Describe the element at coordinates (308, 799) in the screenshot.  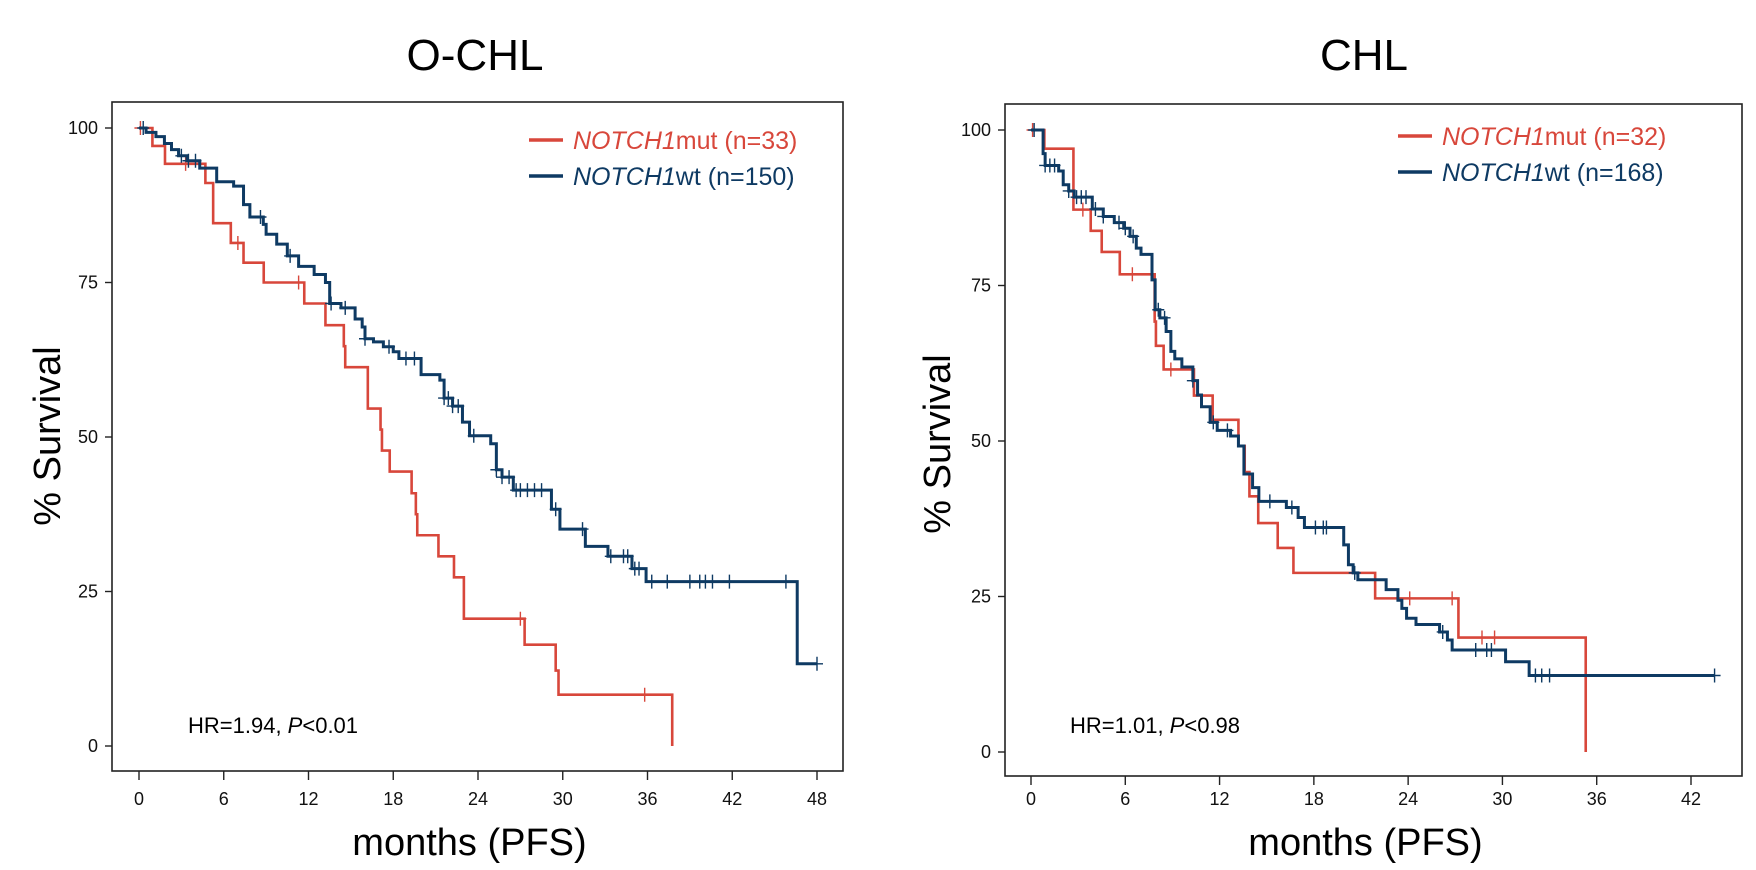
I see `x-tick-label: 12` at that location.